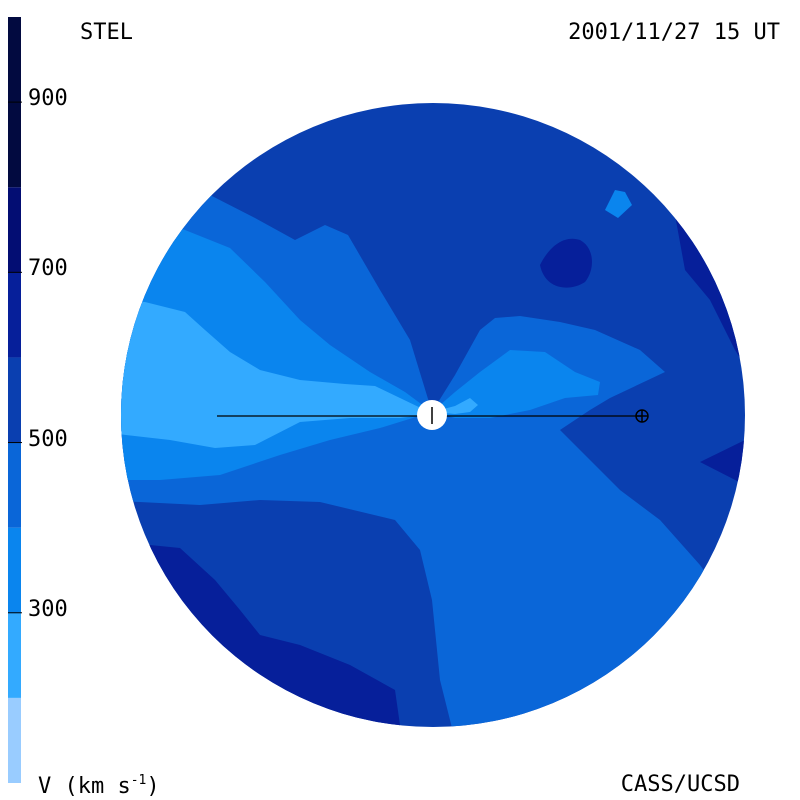 Image resolution: width=800 pixels, height=800 pixels. What do you see at coordinates (153, 786) in the screenshot?
I see `units-close: )` at bounding box center [153, 786].